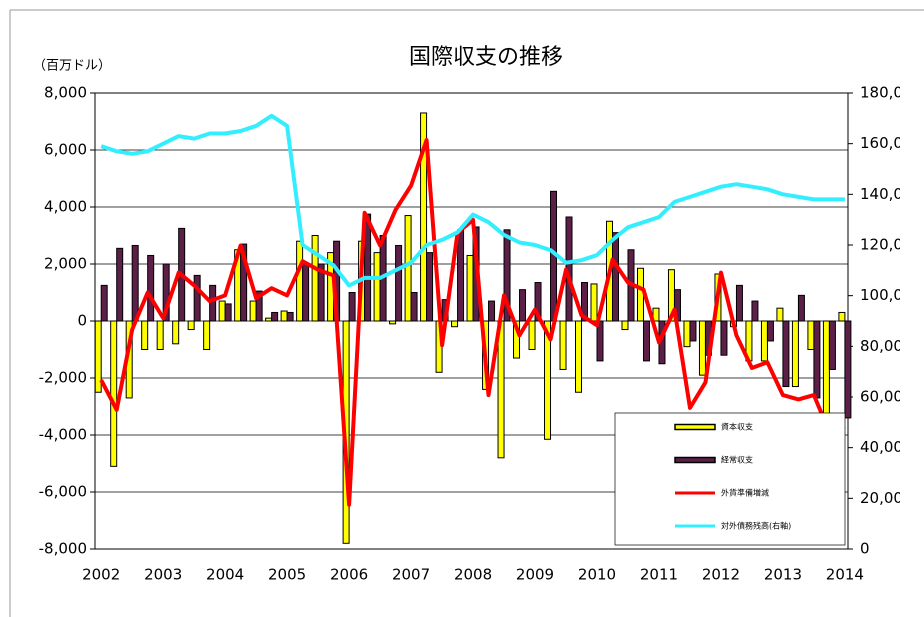 The width and height of the screenshot is (924, 617). I want to click on y2-tick-label: 180,000, so click(891, 93).